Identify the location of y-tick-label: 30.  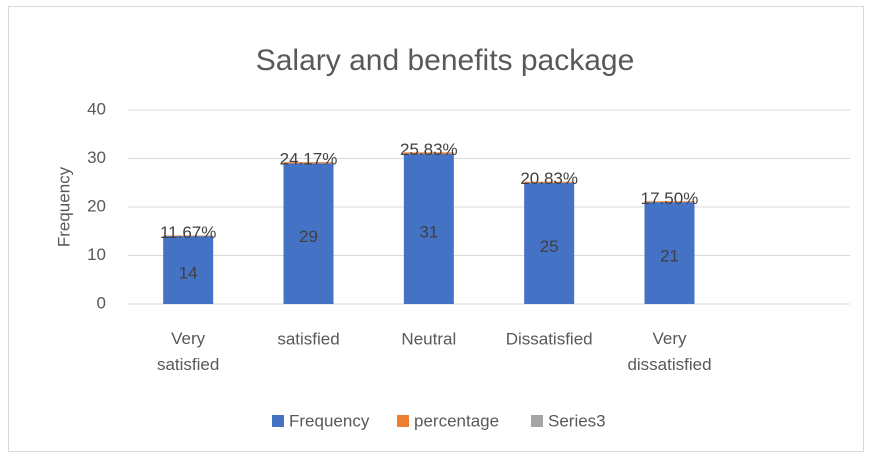
(96, 157).